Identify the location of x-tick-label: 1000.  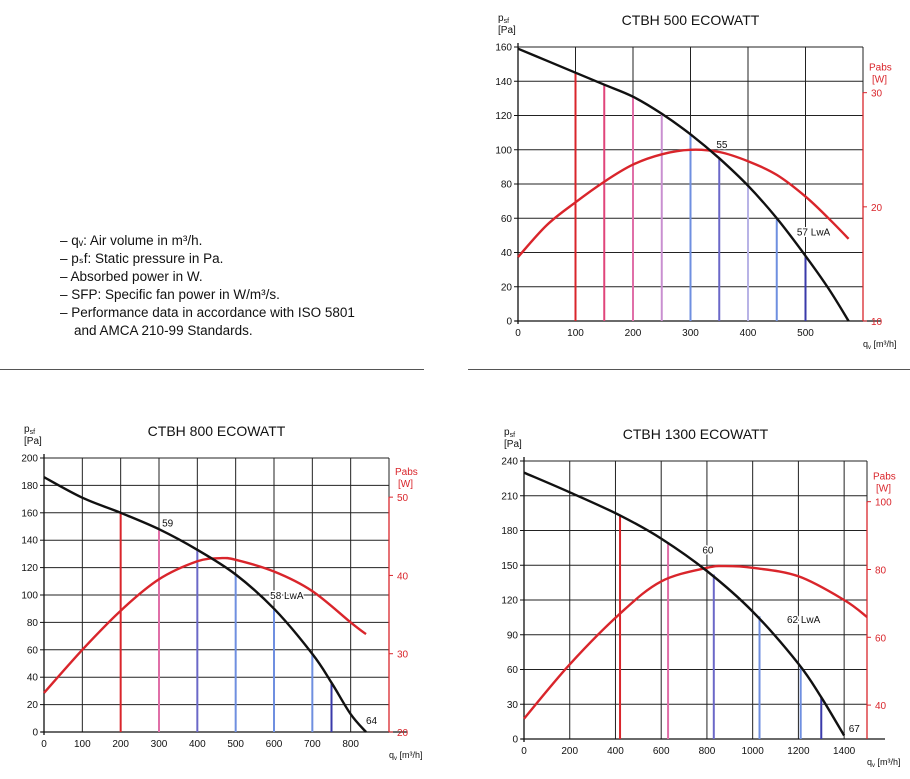
(753, 751).